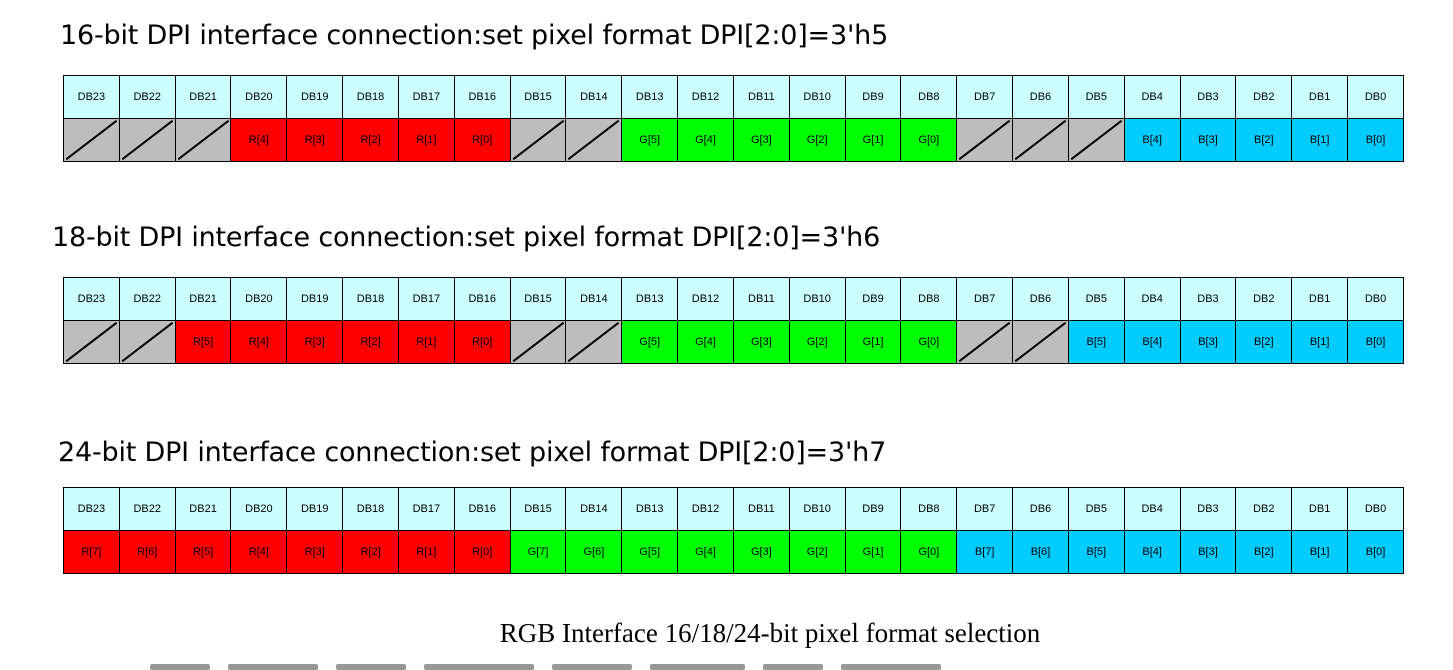 The height and width of the screenshot is (670, 1453). What do you see at coordinates (929, 552) in the screenshot?
I see `bit-cell-g0: G[0]` at bounding box center [929, 552].